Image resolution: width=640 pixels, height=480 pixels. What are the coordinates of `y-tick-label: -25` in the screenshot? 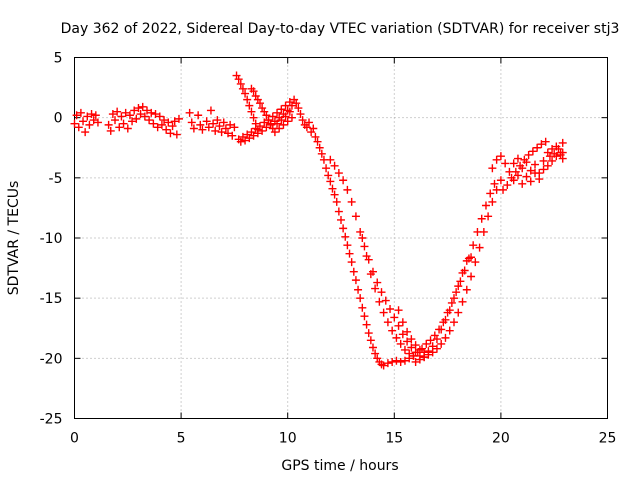 It's located at (51, 420).